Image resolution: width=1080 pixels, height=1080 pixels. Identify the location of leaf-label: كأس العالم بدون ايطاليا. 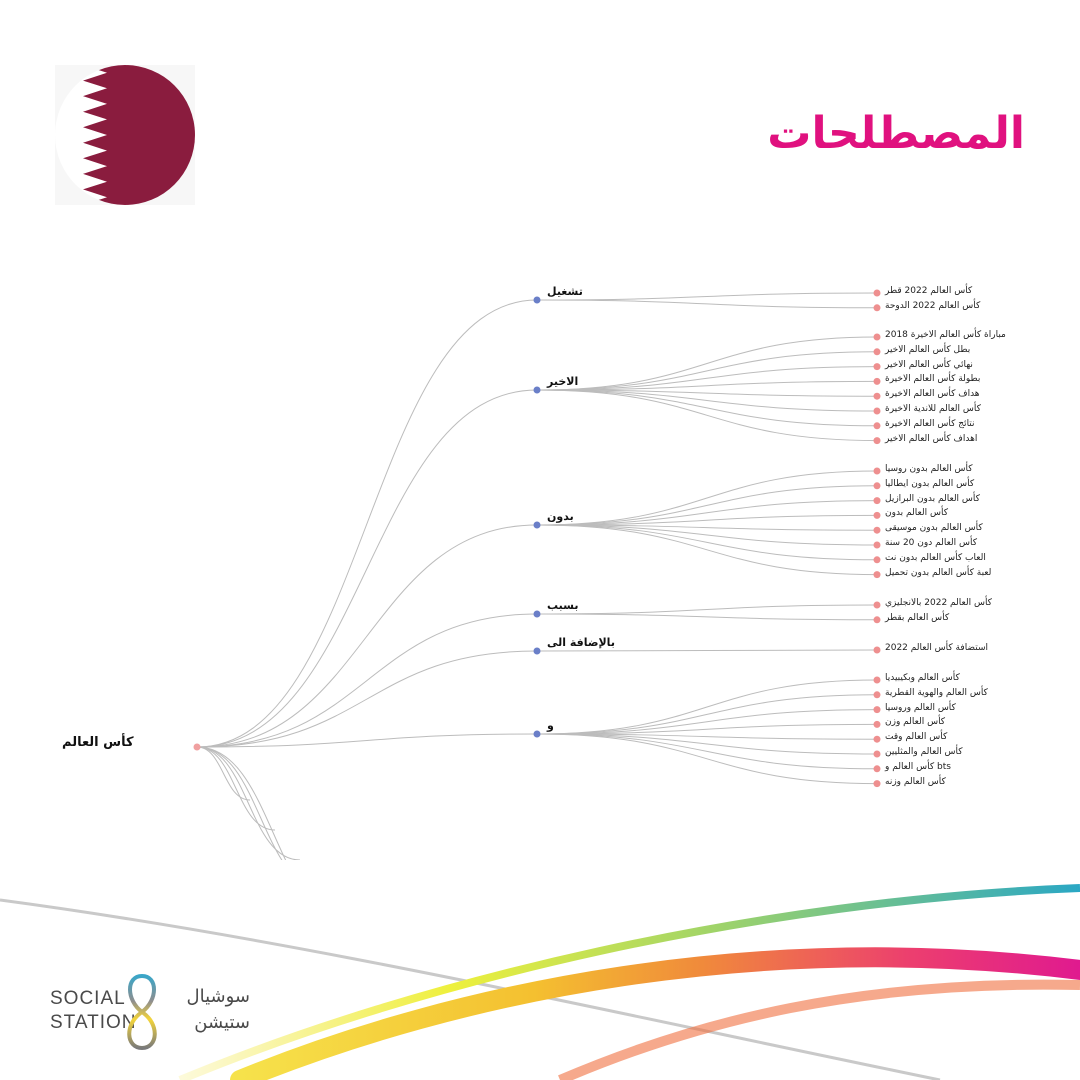
(930, 483).